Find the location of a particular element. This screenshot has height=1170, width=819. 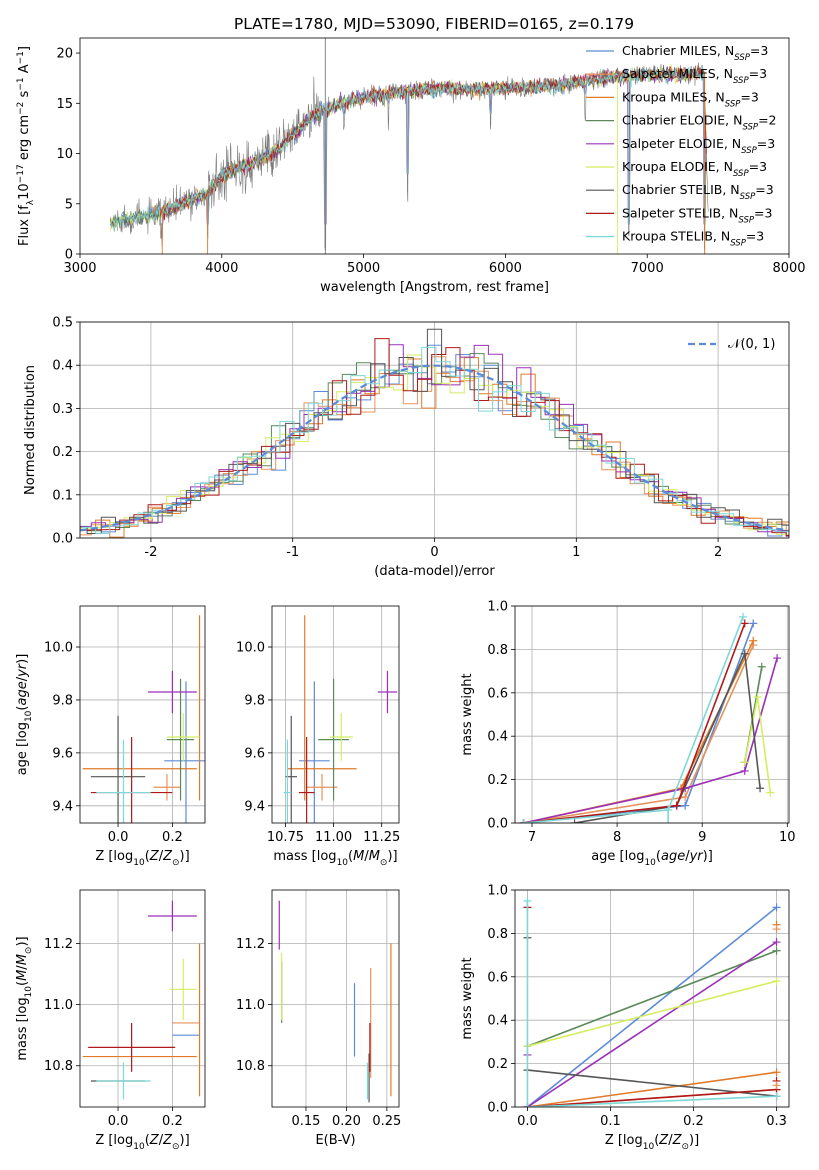

legend-entry: Salpeter ELODIE, NSSP=3 is located at coordinates (698, 146).